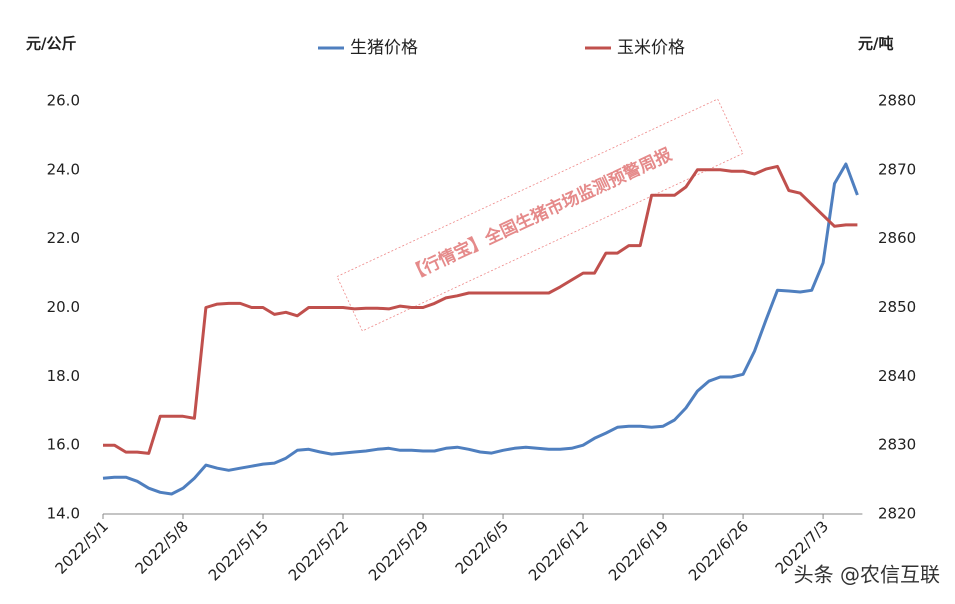  Describe the element at coordinates (238, 550) in the screenshot. I see `x-tick-label: 2022/5/15` at that location.